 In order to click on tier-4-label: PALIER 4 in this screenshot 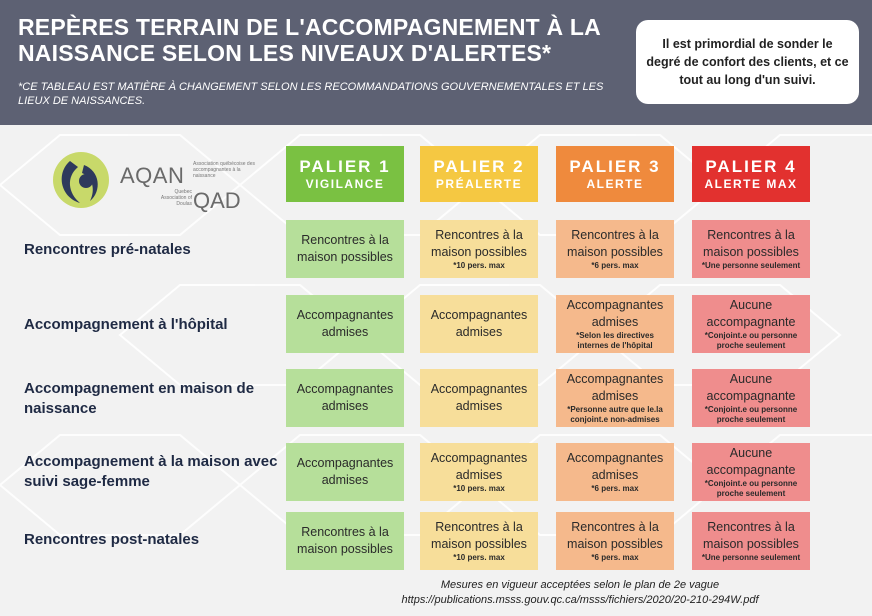, I will do `click(751, 166)`.